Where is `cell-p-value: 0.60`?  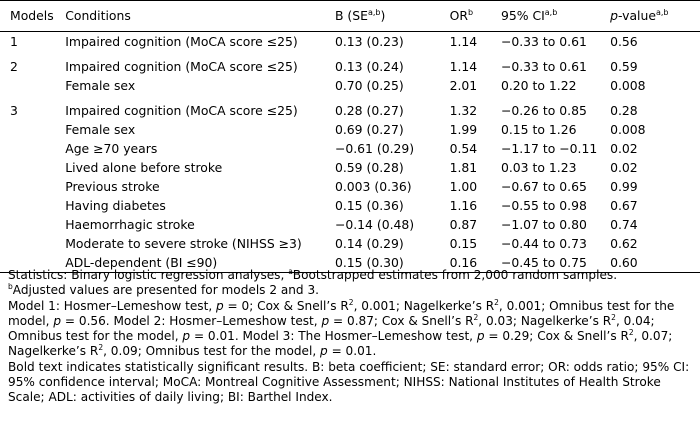 cell-p-value: 0.60 is located at coordinates (655, 263).